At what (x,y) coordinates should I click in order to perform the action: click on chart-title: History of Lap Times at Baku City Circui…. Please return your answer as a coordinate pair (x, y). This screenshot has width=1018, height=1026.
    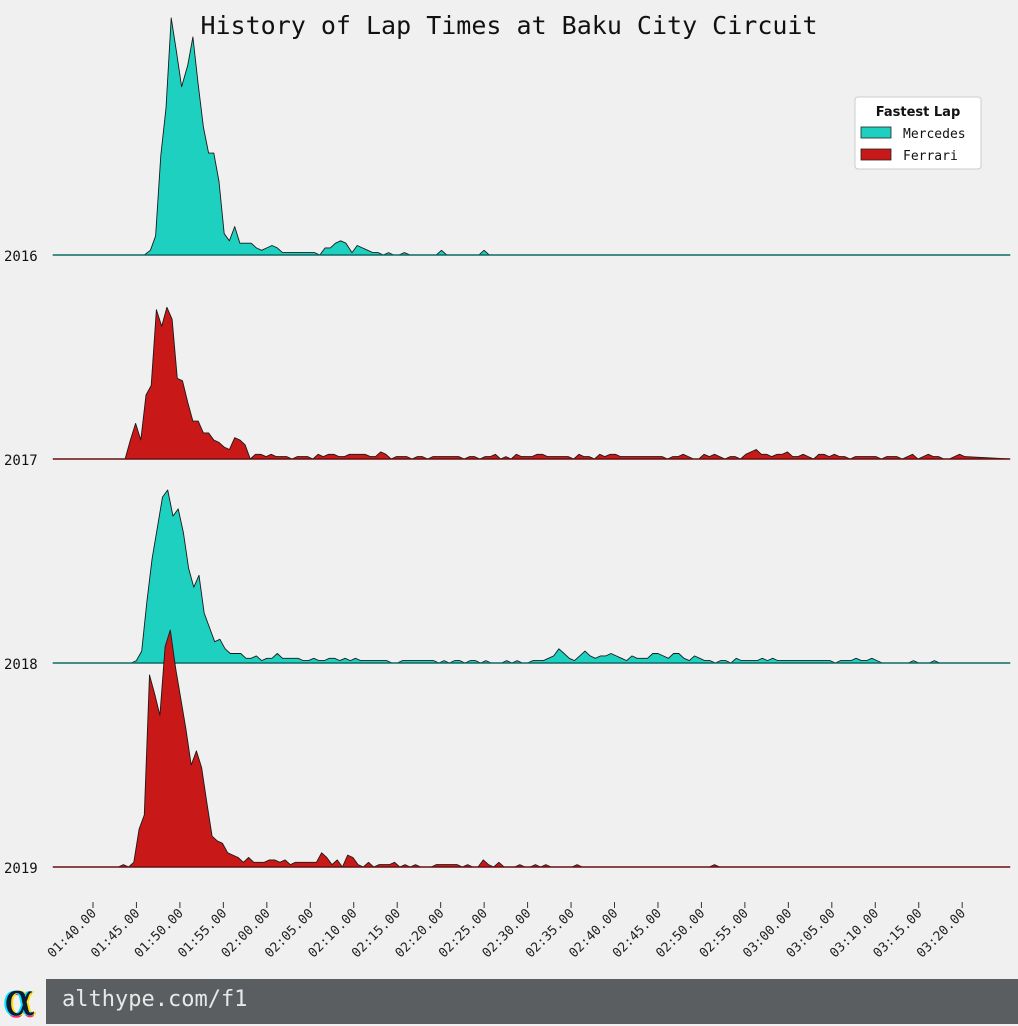
    Looking at the image, I should click on (508, 25).